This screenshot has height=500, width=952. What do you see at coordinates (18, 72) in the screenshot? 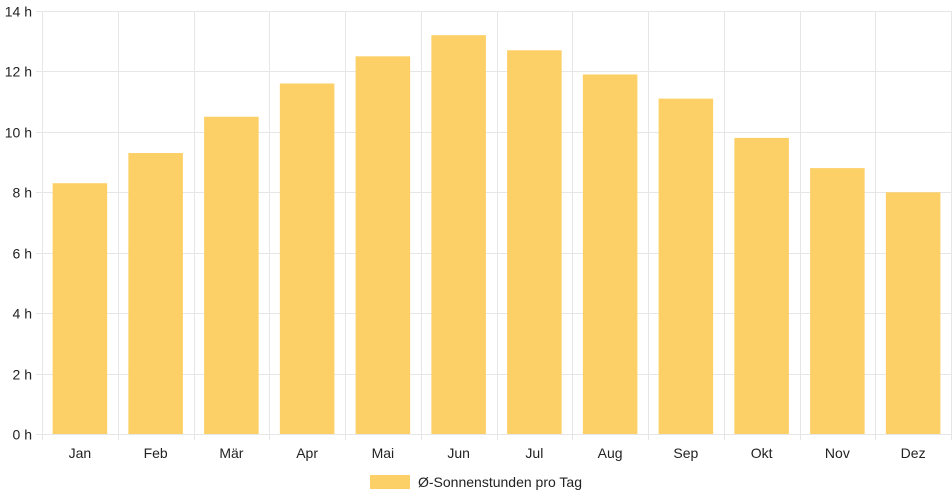
I see `y-tick-label: 12 h` at bounding box center [18, 72].